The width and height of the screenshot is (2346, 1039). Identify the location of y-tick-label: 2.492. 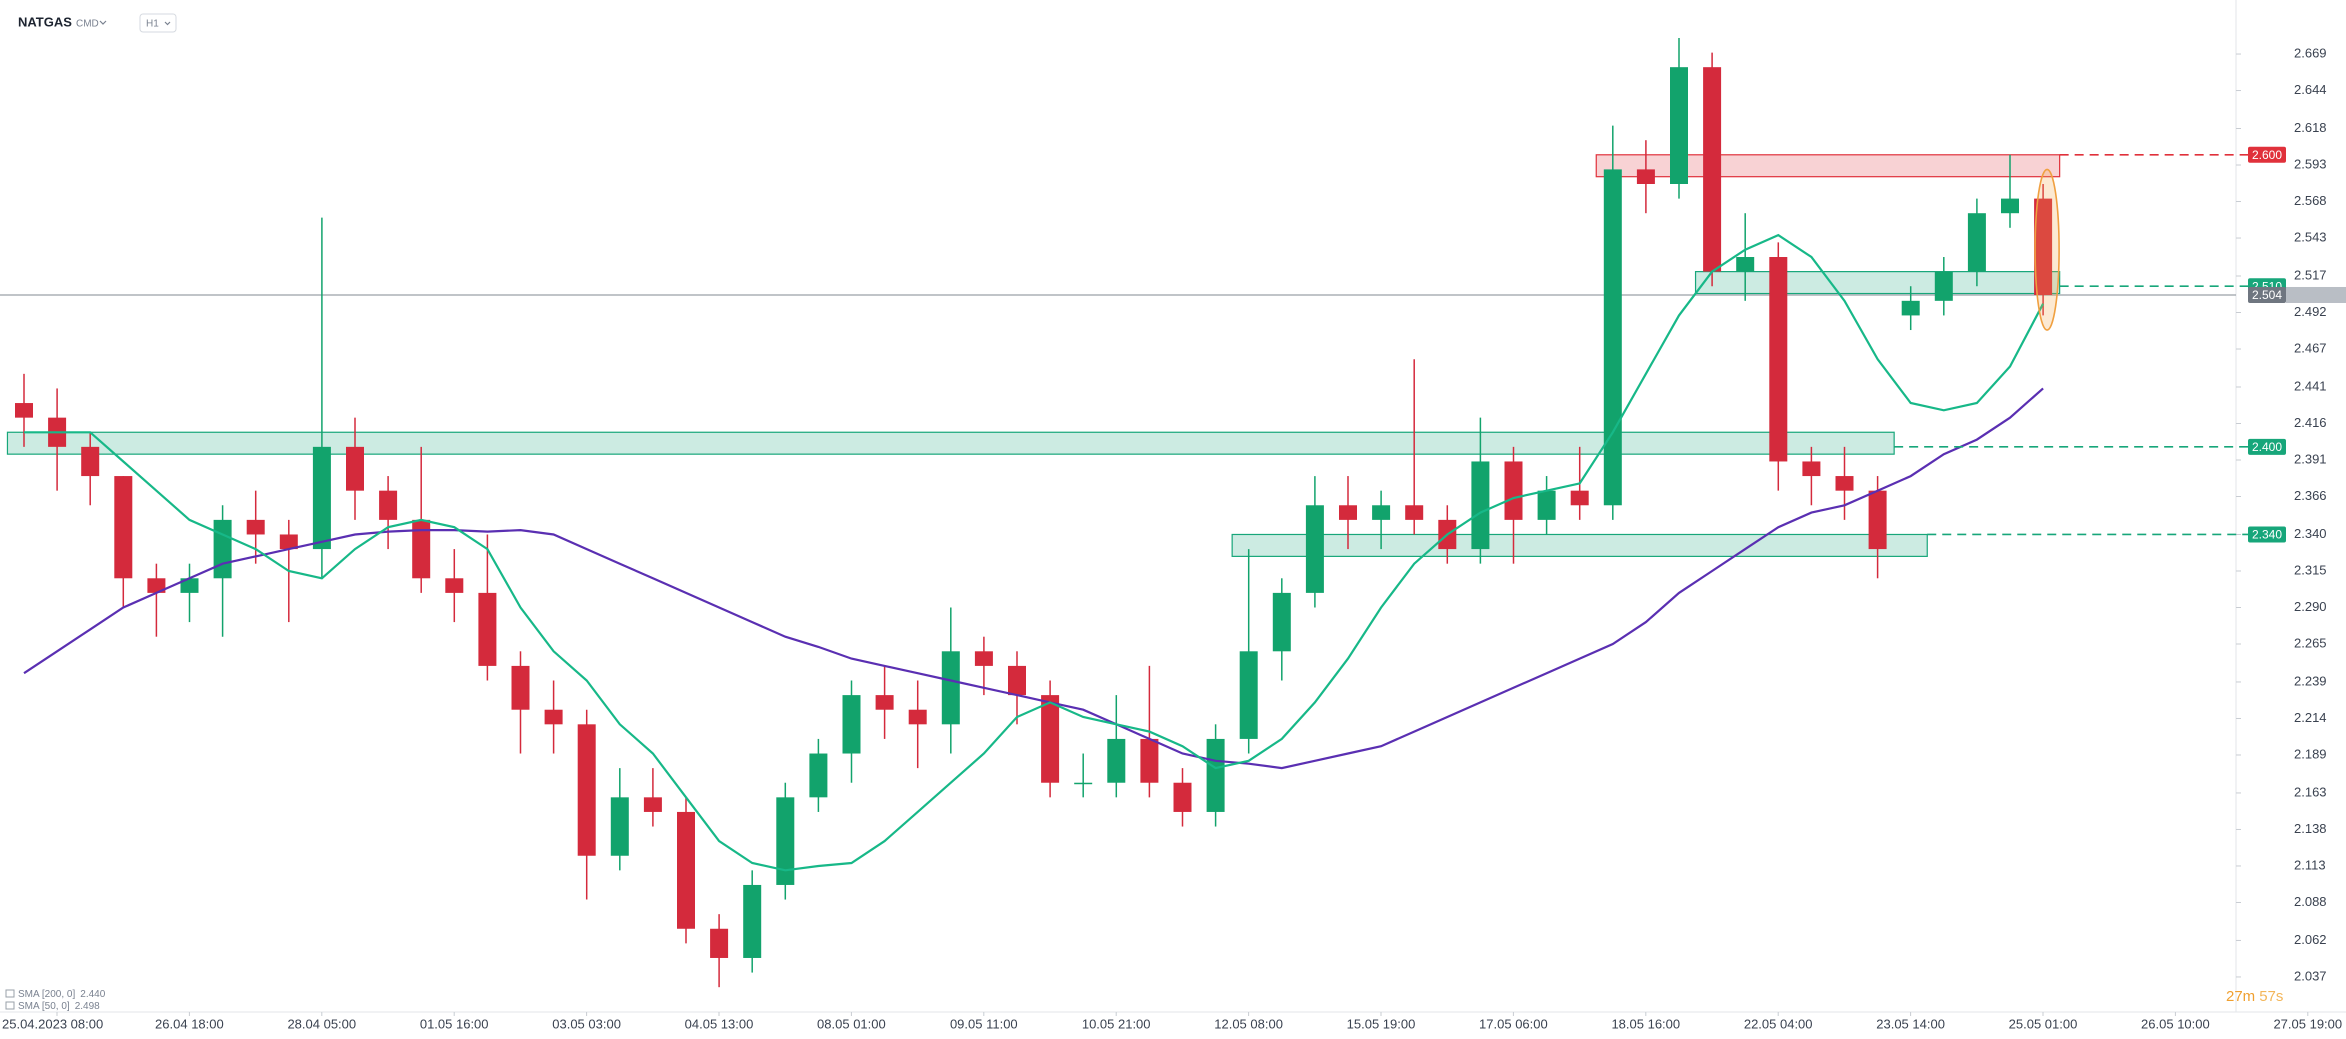
(2310, 311).